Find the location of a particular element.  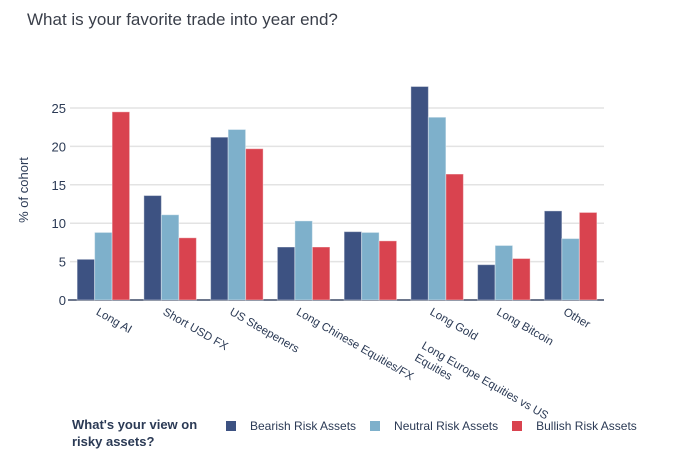

y-tick-label: 0 is located at coordinates (62, 300).